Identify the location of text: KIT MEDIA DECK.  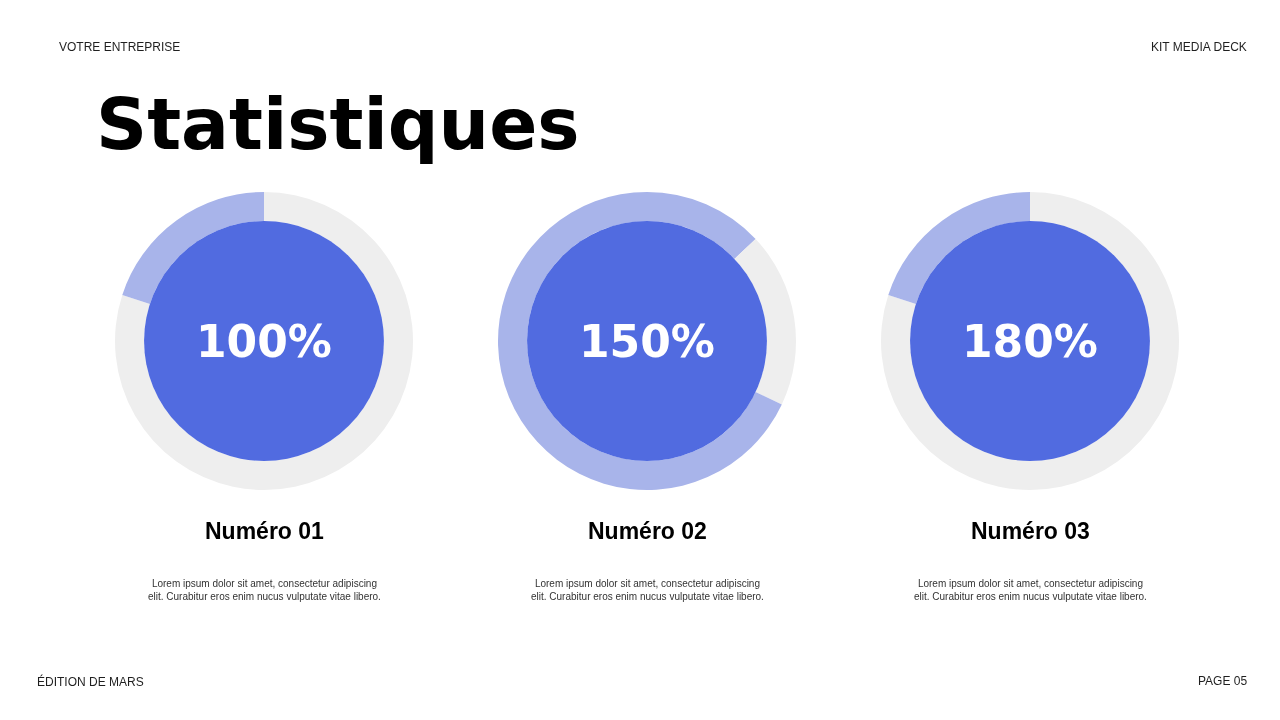
(1199, 47).